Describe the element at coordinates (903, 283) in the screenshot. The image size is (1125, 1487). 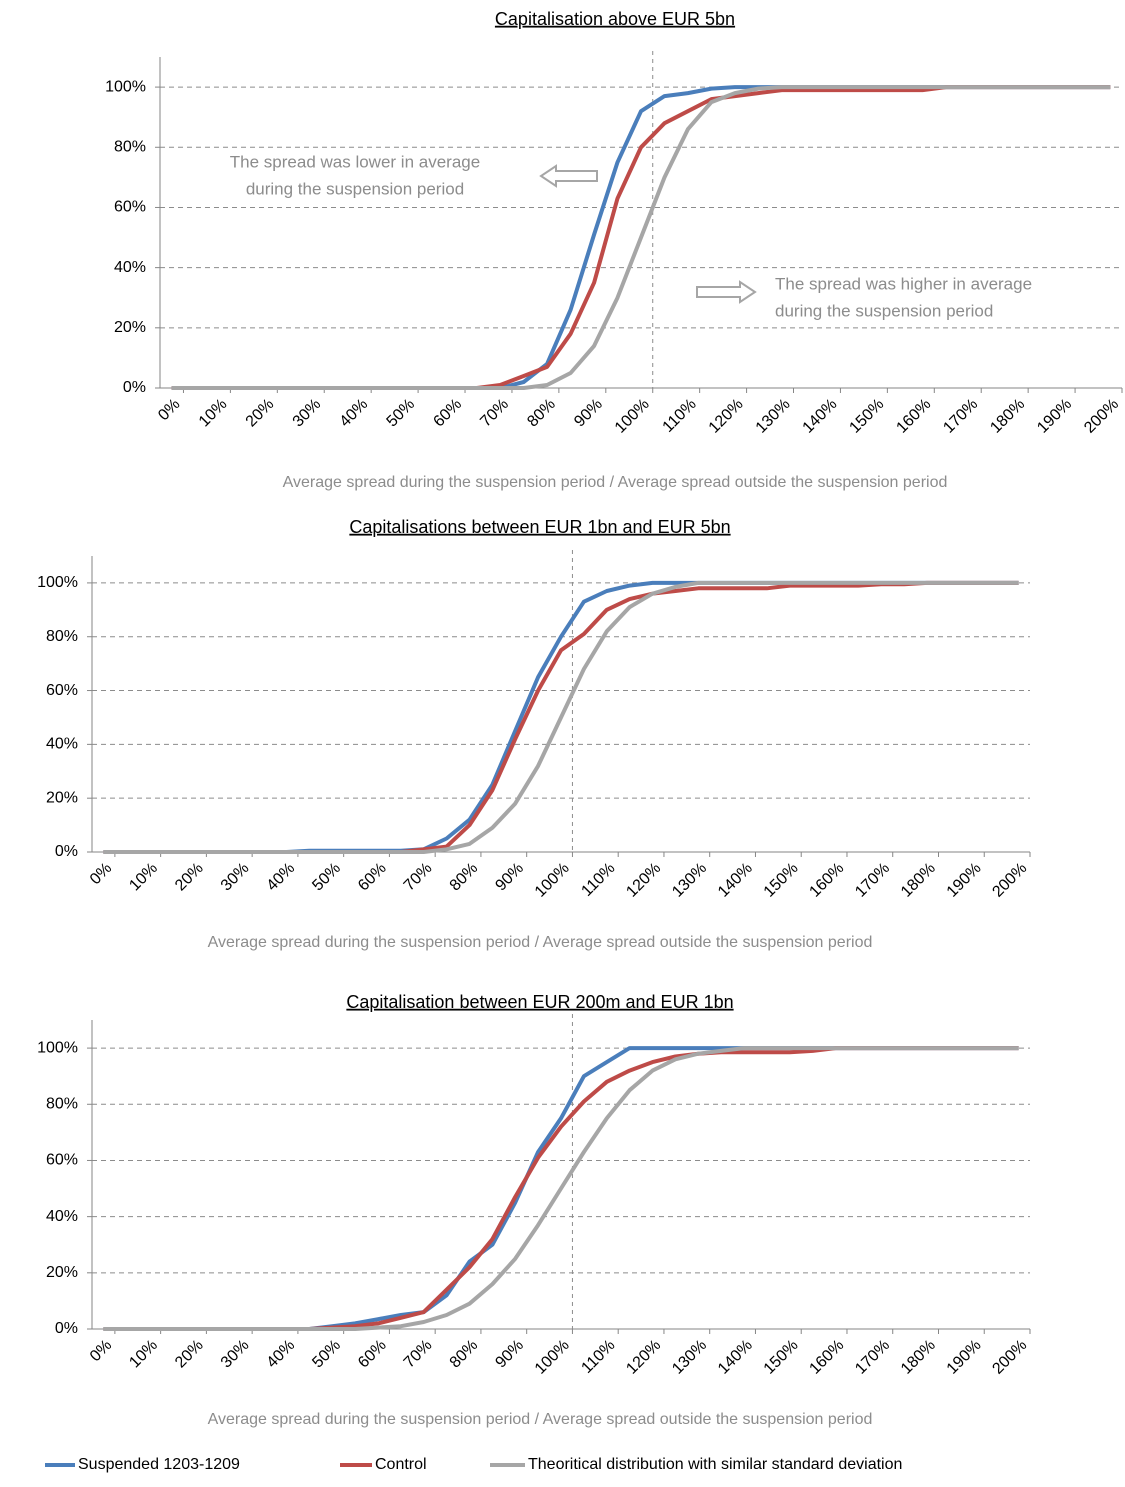
I see `annotation: The spread was higher in average` at that location.